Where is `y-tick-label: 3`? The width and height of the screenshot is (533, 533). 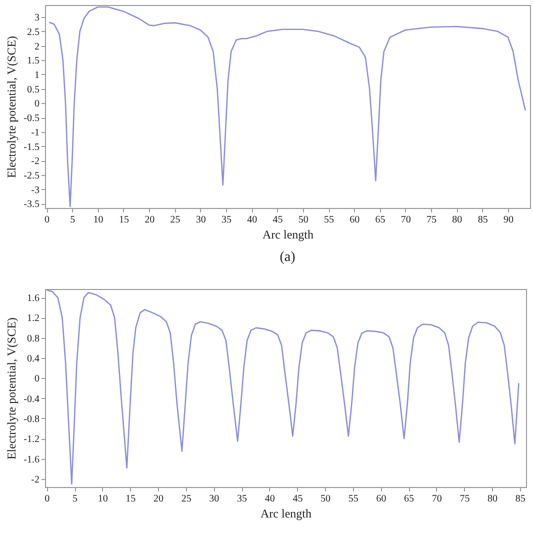
y-tick-label: 3 is located at coordinates (37, 18).